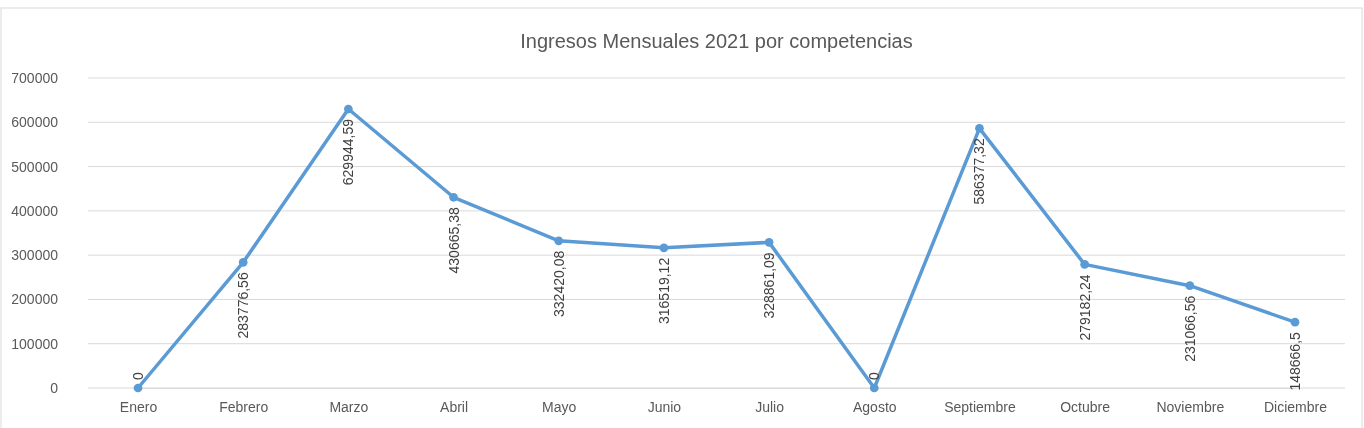 The height and width of the screenshot is (428, 1364). Describe the element at coordinates (35, 255) in the screenshot. I see `y-tick-label: 300000` at that location.